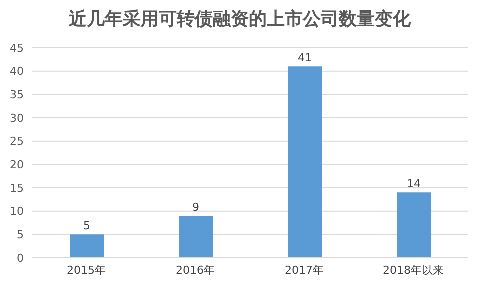 Image resolution: width=480 pixels, height=288 pixels. Describe the element at coordinates (20, 258) in the screenshot. I see `y-tick-label: 0` at that location.